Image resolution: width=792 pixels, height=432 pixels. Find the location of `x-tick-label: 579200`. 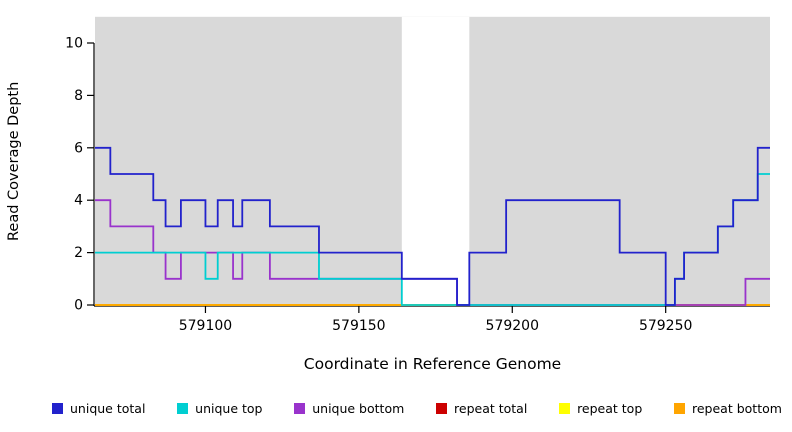

x-tick-label: 579200 is located at coordinates (512, 326).